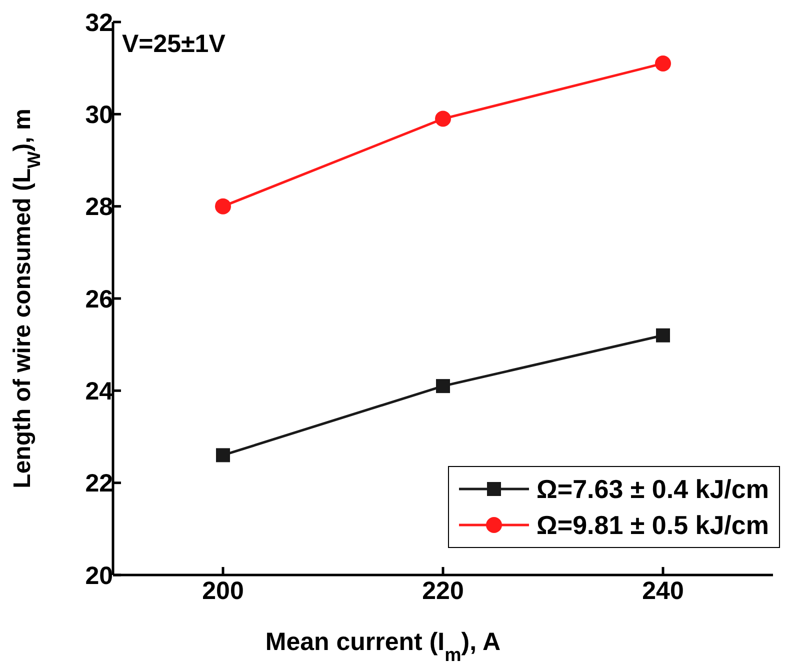  I want to click on x-axis-title: Mean current (I$_{m}$), A, so click(383, 645).